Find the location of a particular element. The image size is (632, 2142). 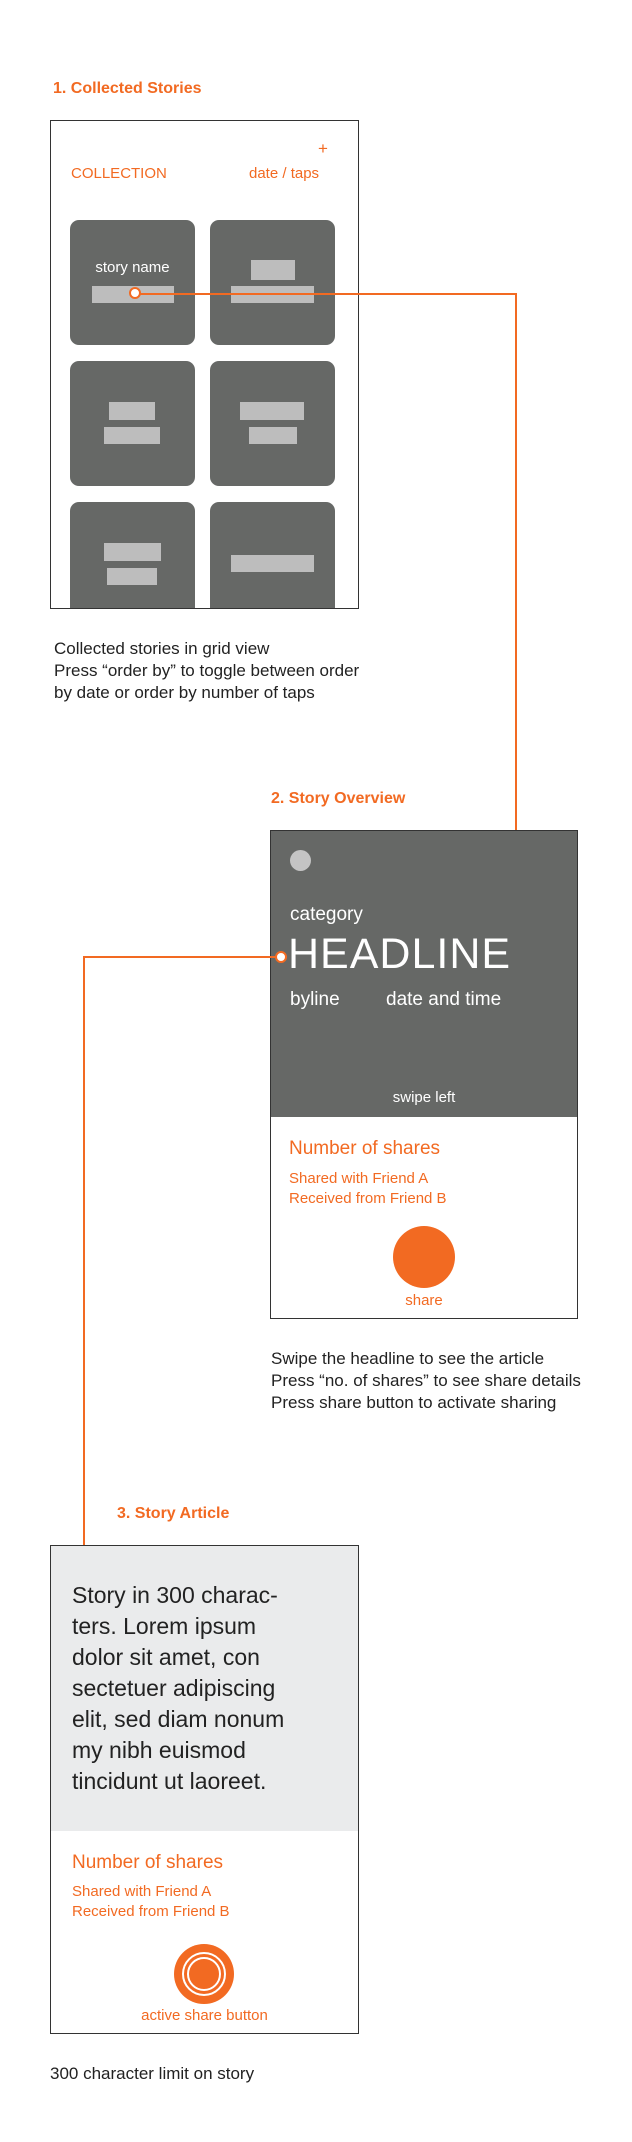

section-title-collected-stories: 1. Collected Stories is located at coordinates (127, 88).